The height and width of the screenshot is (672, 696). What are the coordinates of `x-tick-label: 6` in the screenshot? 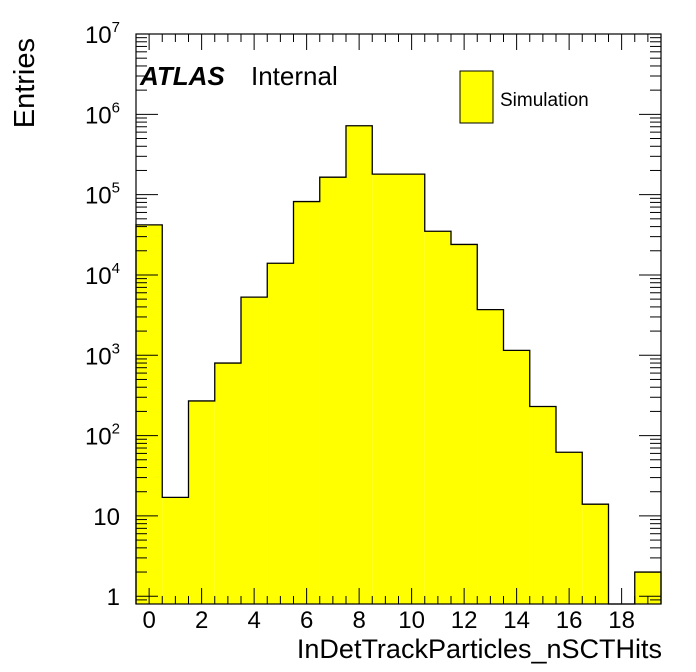 It's located at (306, 620).